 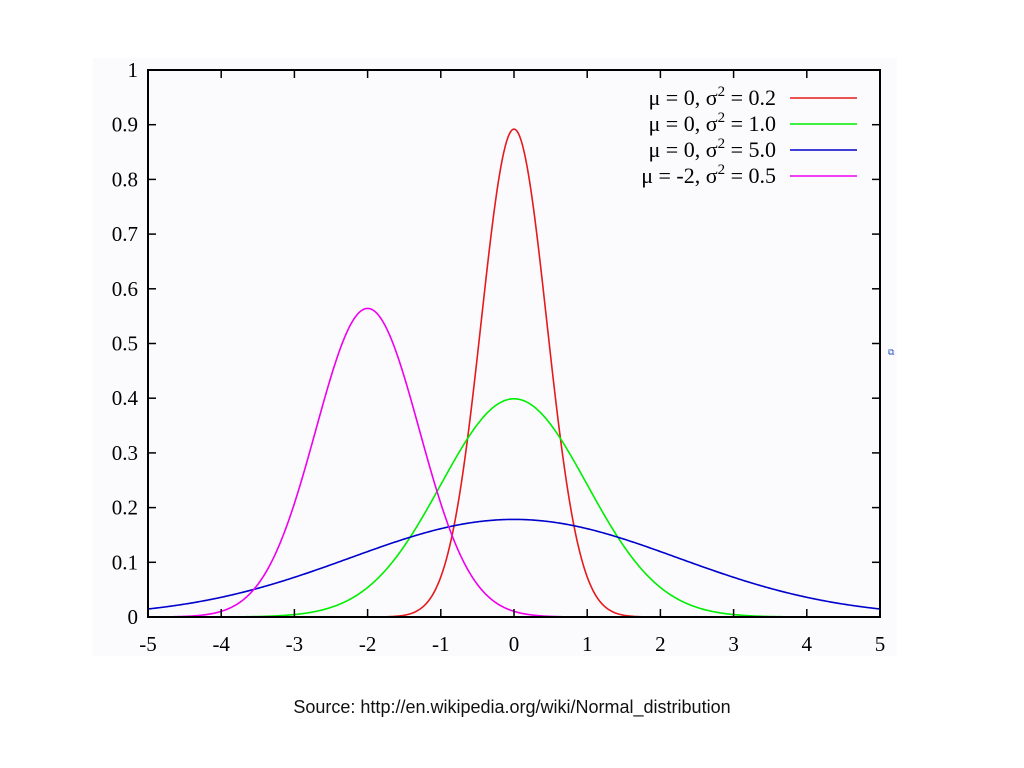 What do you see at coordinates (125, 289) in the screenshot?
I see `y-tick-label: 0.6` at bounding box center [125, 289].